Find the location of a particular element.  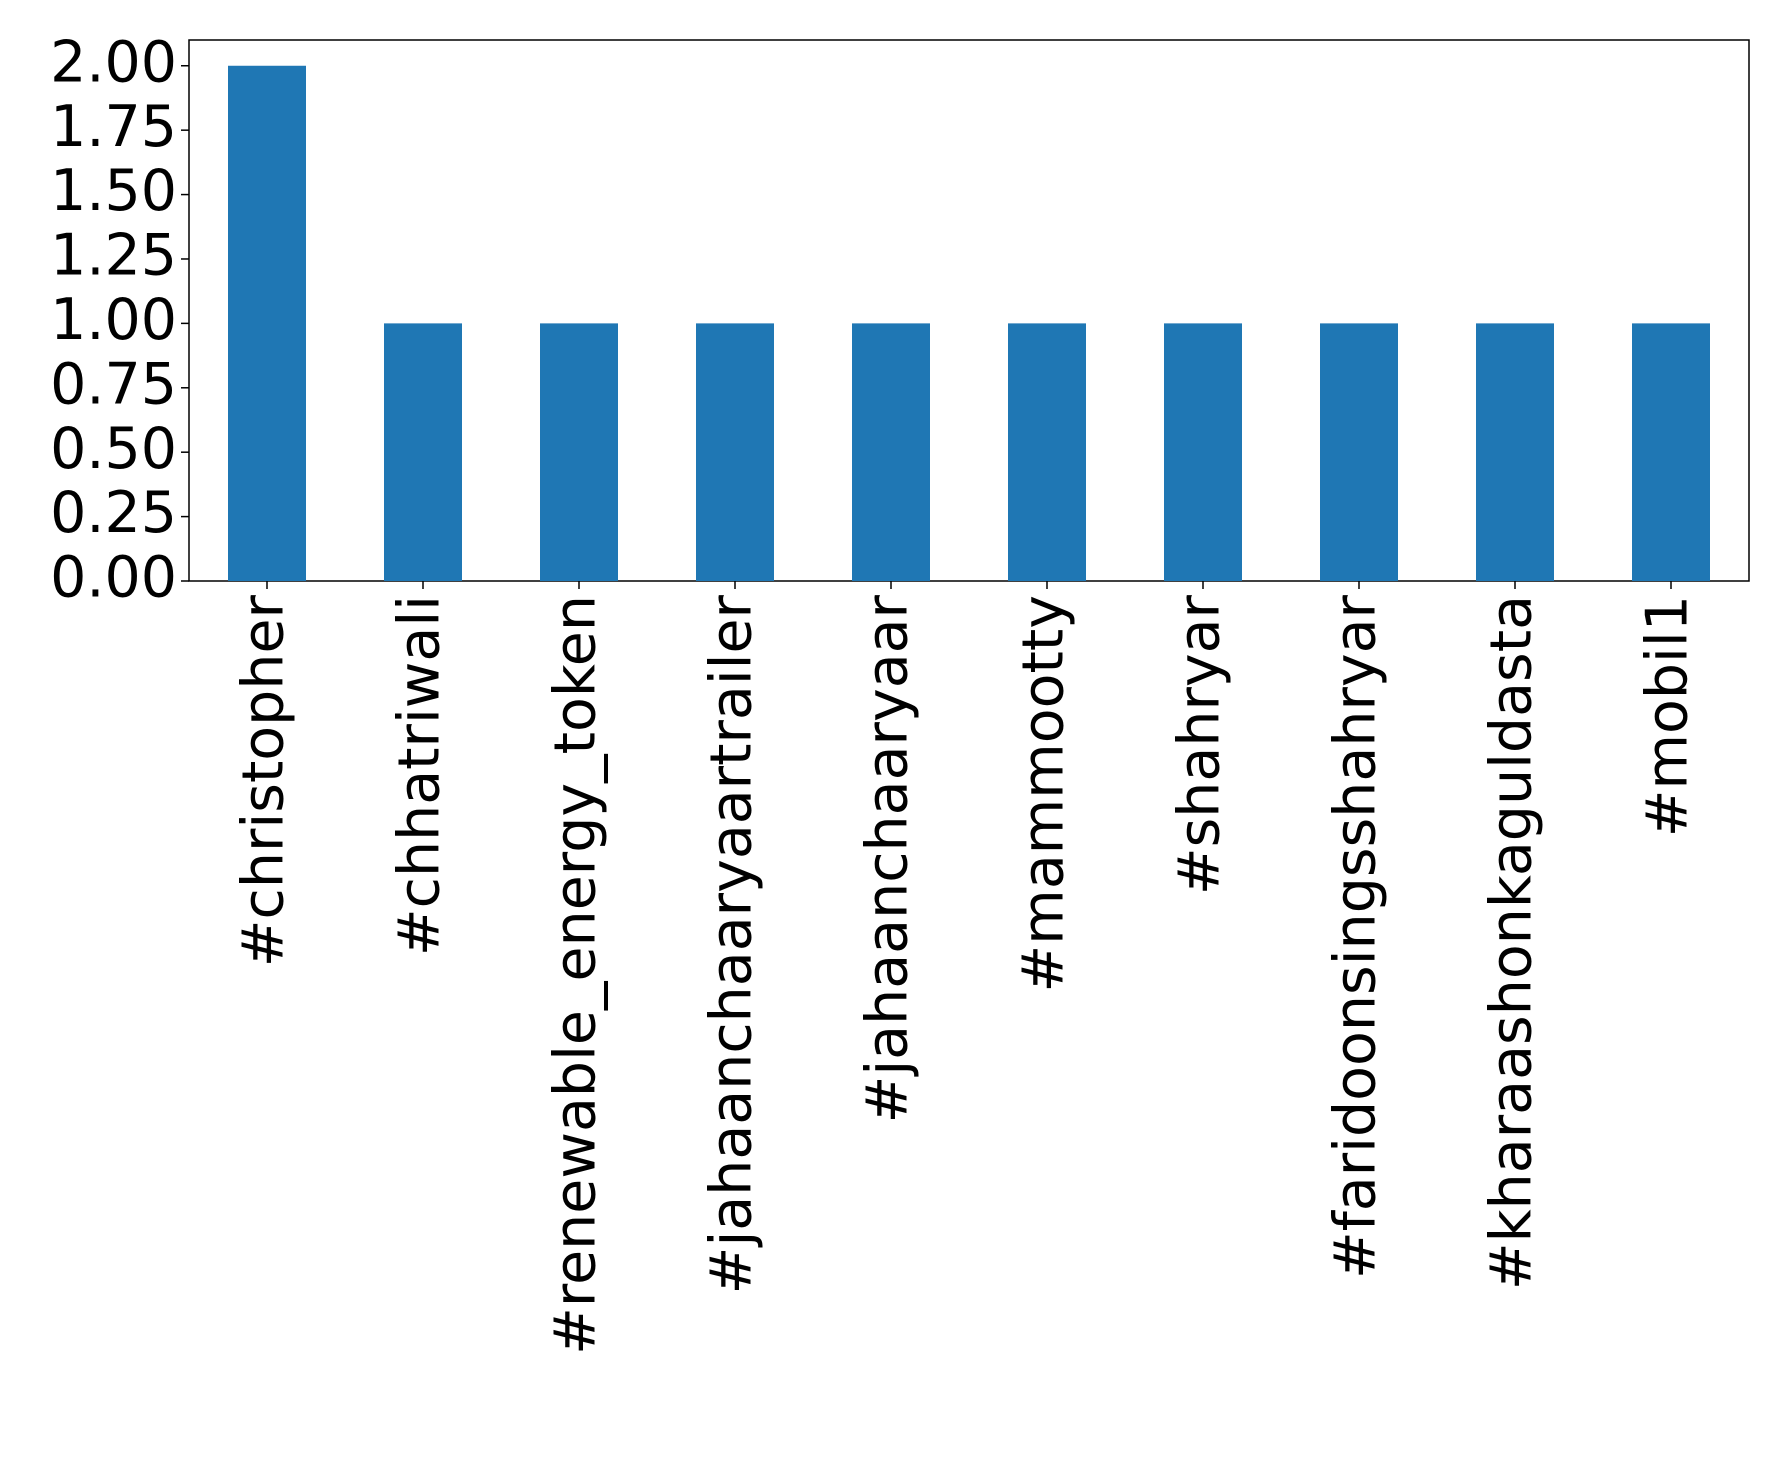

y-tick-label: 1.00 is located at coordinates (113, 320).